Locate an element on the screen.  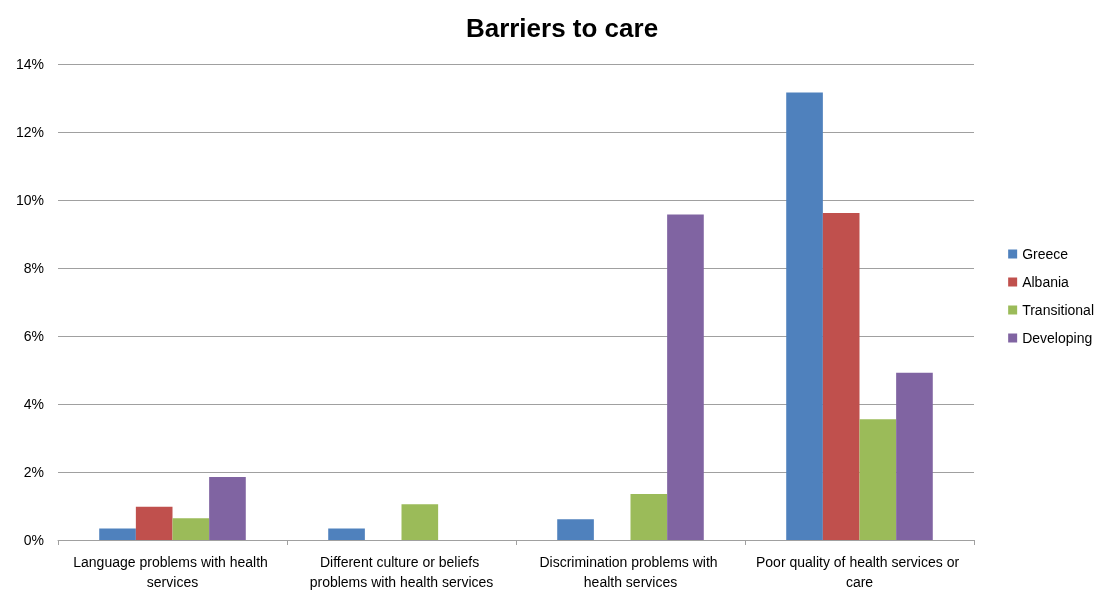
y-tick-label: 12% is located at coordinates (29, 132).